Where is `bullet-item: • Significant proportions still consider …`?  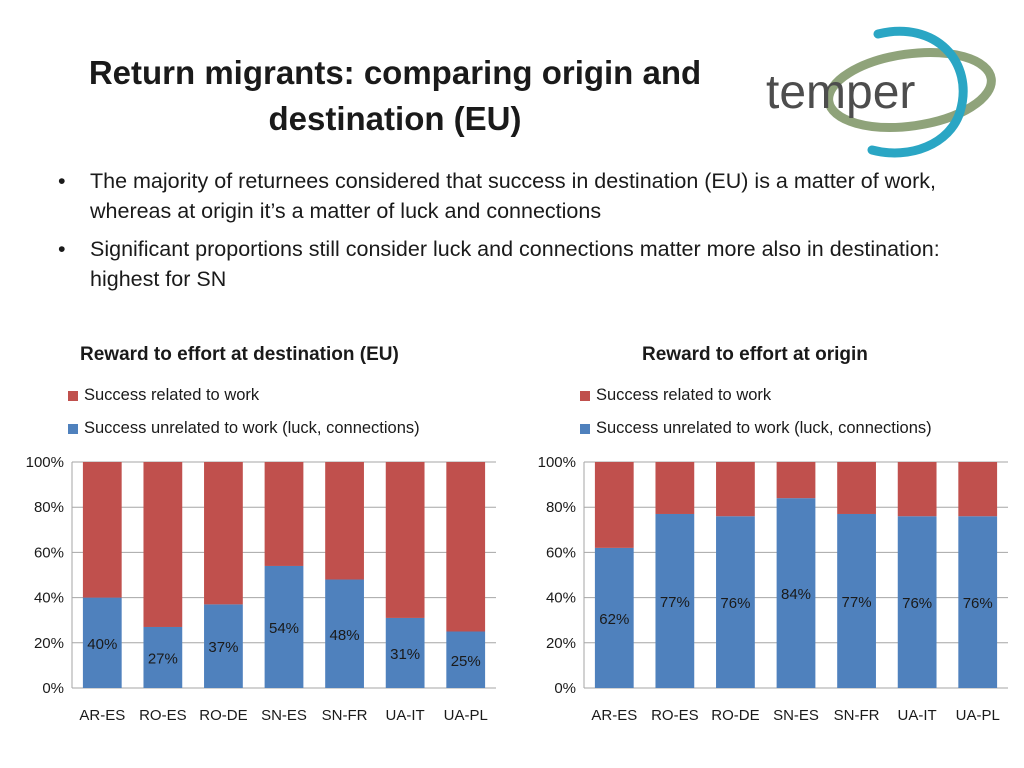
bullet-item: • Significant proportions still consider … is located at coordinates (499, 264).